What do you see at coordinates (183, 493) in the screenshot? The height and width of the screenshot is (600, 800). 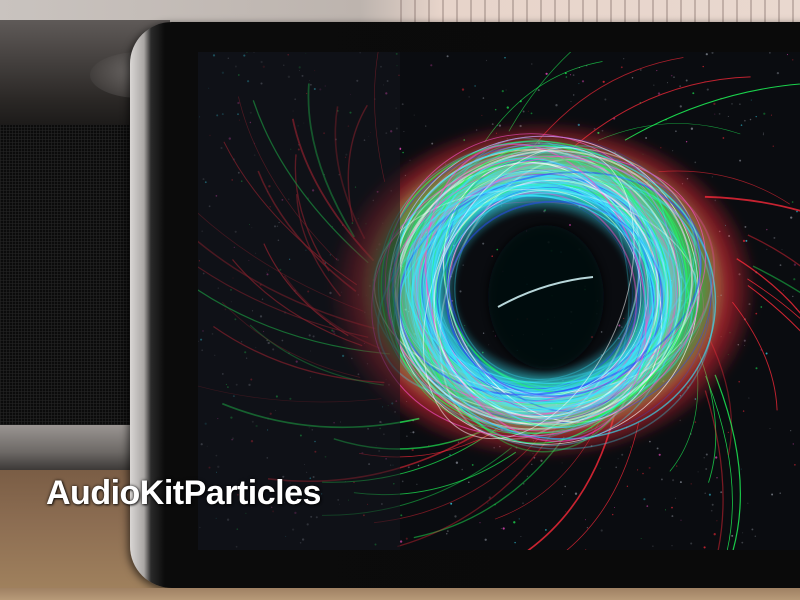 I see `video-caption: AudioKitParticles` at bounding box center [183, 493].